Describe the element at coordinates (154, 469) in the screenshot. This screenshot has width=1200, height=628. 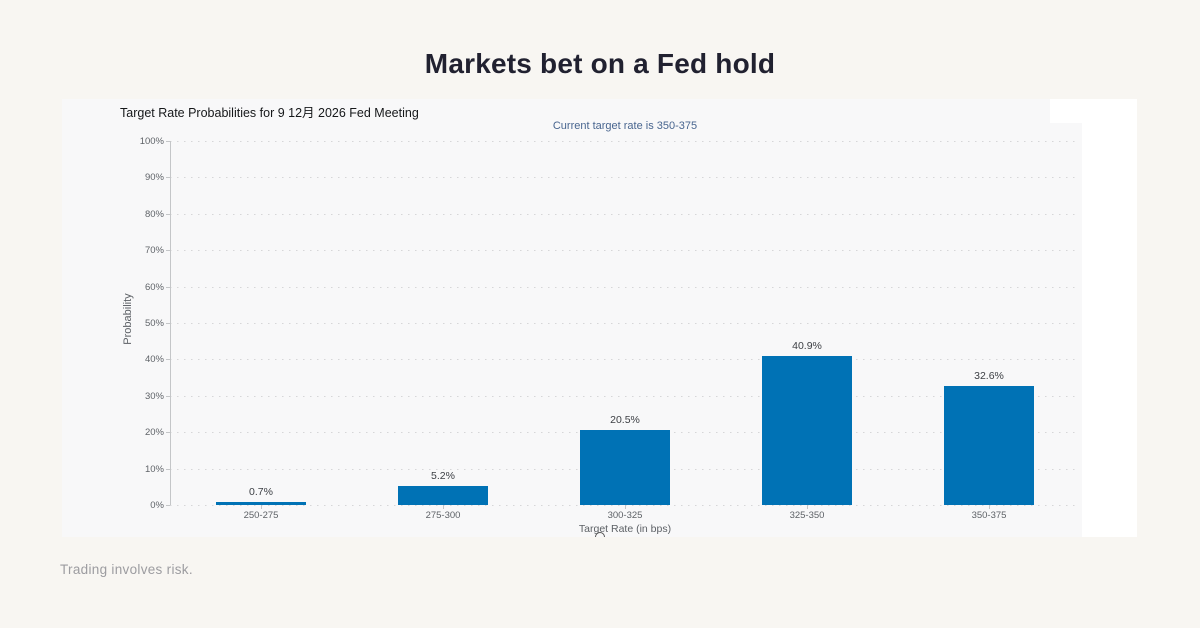
I see `y-tick-label: 10%` at that location.